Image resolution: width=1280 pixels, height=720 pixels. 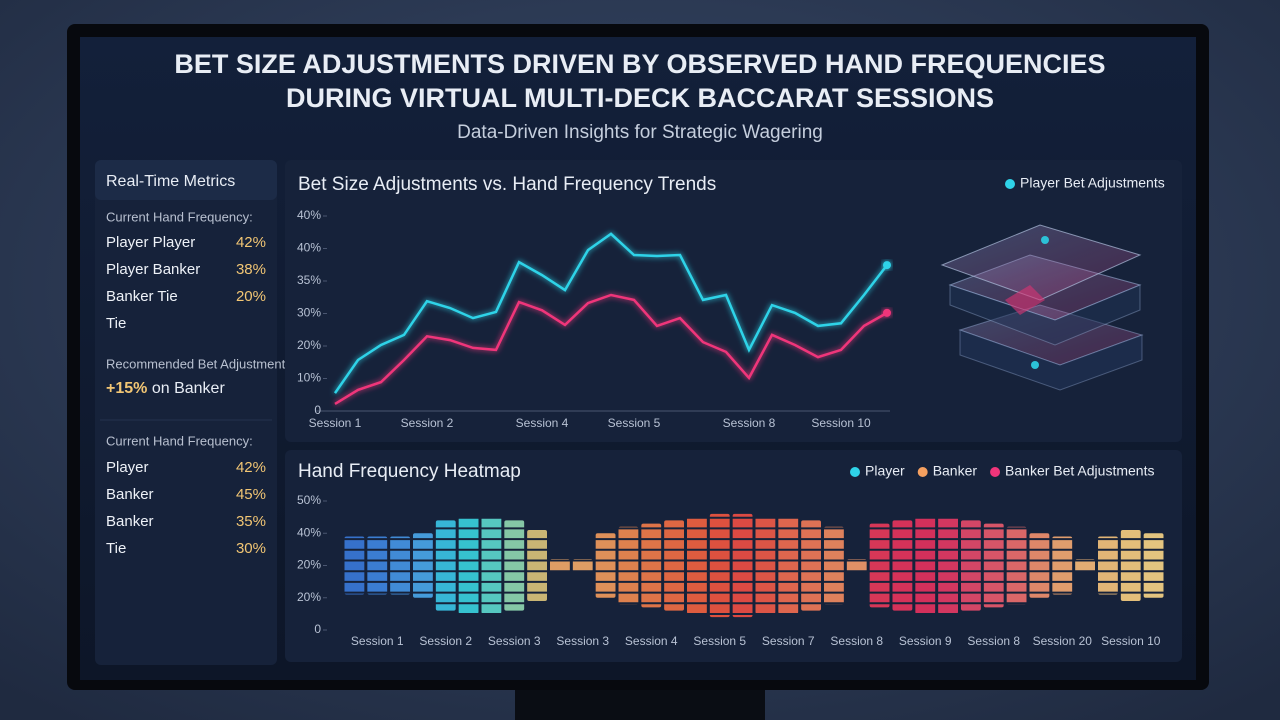 What do you see at coordinates (1092, 183) in the screenshot?
I see `legend-label: Player Bet Adjustments` at bounding box center [1092, 183].